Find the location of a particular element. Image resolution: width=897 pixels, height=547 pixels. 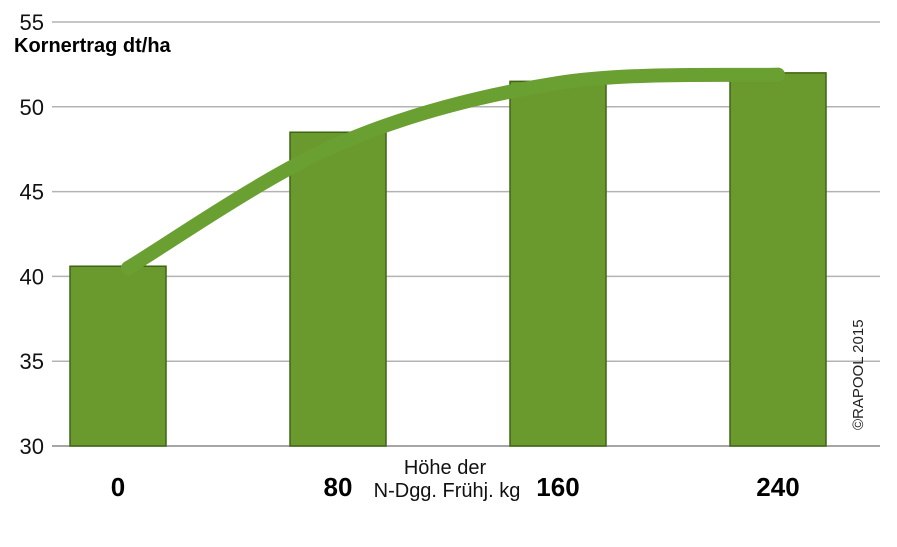

x-tick-label: 80 is located at coordinates (338, 487).